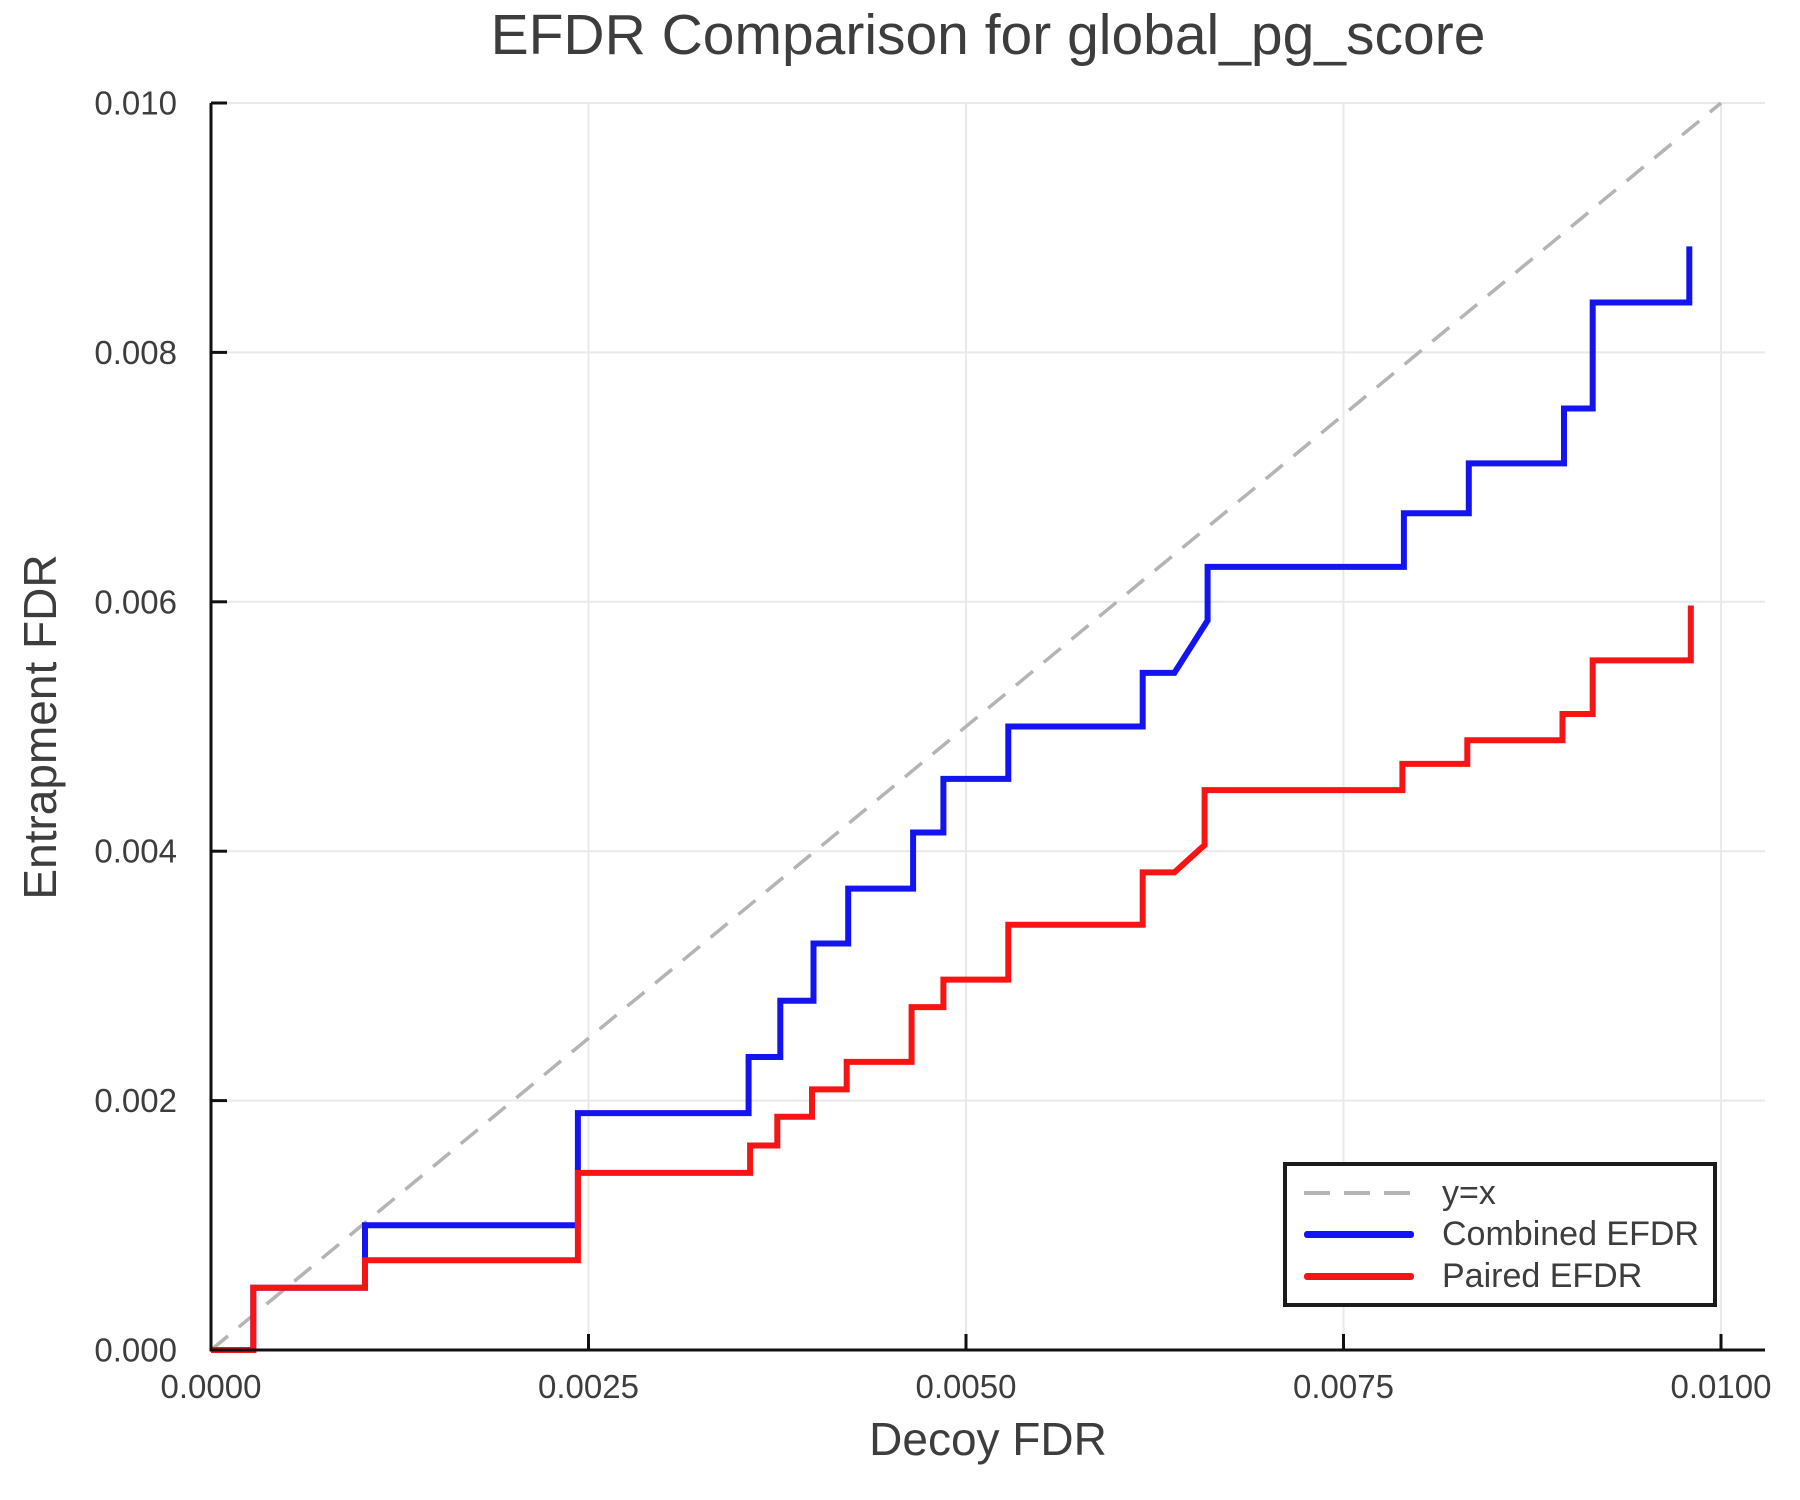 Image resolution: width=1800 pixels, height=1500 pixels. I want to click on y-tick-label: 0.010, so click(135, 103).